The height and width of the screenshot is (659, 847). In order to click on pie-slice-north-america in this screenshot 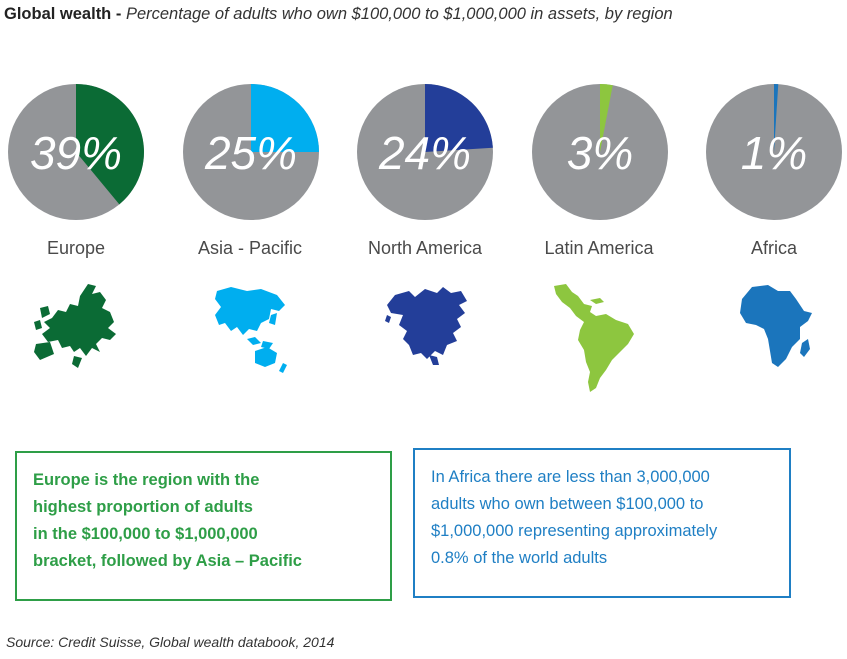, I will do `click(459, 118)`.